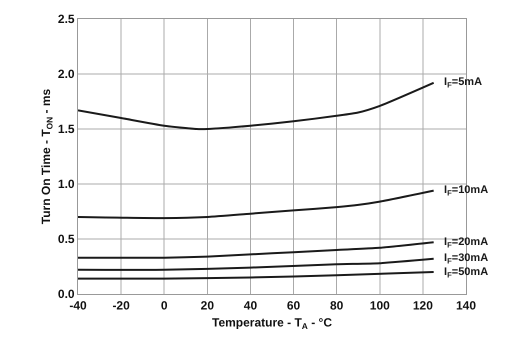 The height and width of the screenshot is (347, 515). I want to click on y-tick-label: 1.5, so click(66, 129).